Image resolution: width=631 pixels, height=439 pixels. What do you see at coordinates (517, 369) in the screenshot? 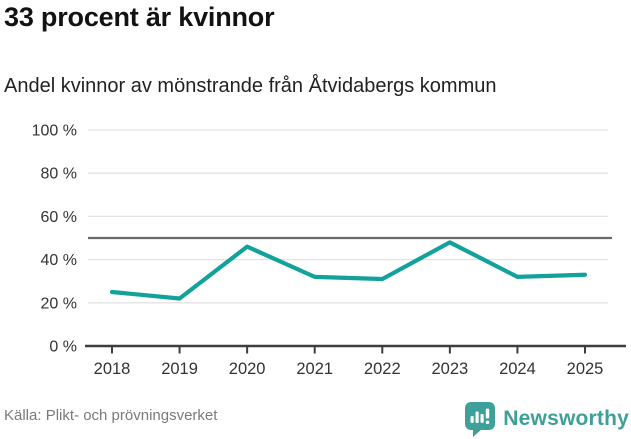
I see `x-tick-label-2024: 2024` at bounding box center [517, 369].